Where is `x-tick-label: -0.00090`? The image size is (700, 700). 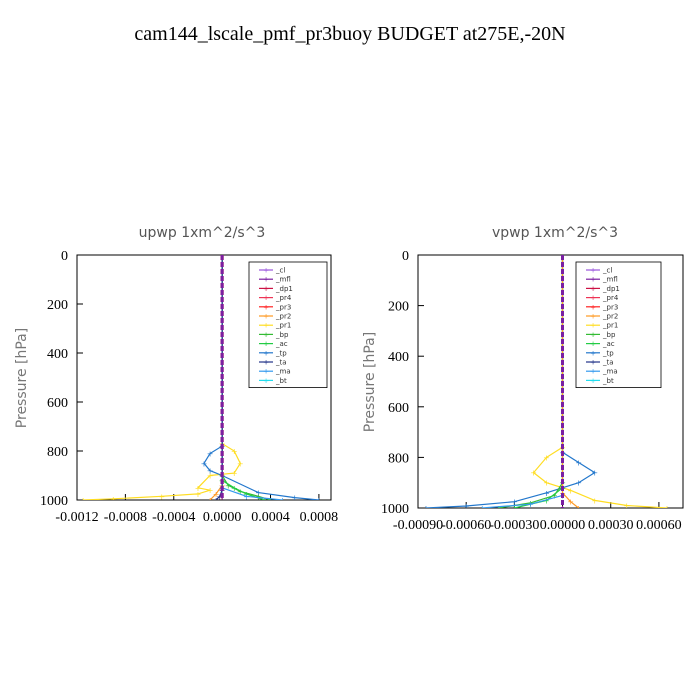
x-tick-label: -0.00090 is located at coordinates (418, 525).